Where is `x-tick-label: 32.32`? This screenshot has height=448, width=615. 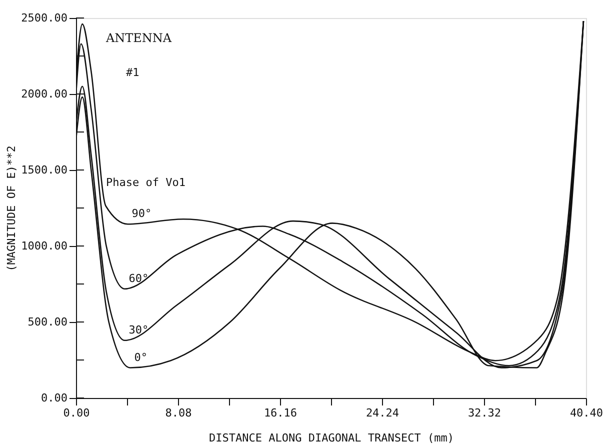
x-tick-label: 32.32 is located at coordinates (485, 413).